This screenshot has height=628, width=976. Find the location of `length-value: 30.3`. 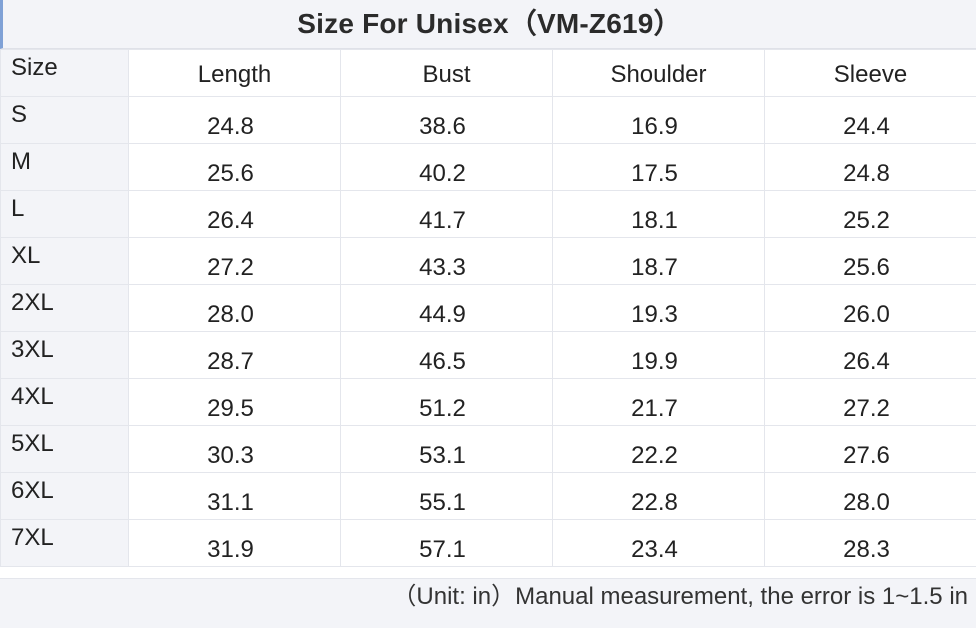

length-value: 30.3 is located at coordinates (230, 455).